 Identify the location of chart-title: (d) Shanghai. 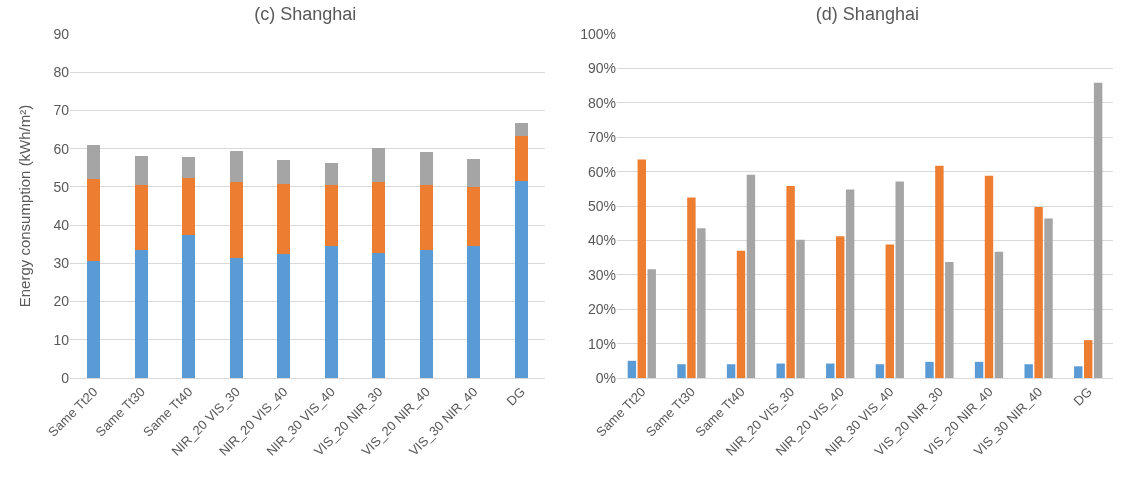
(867, 13).